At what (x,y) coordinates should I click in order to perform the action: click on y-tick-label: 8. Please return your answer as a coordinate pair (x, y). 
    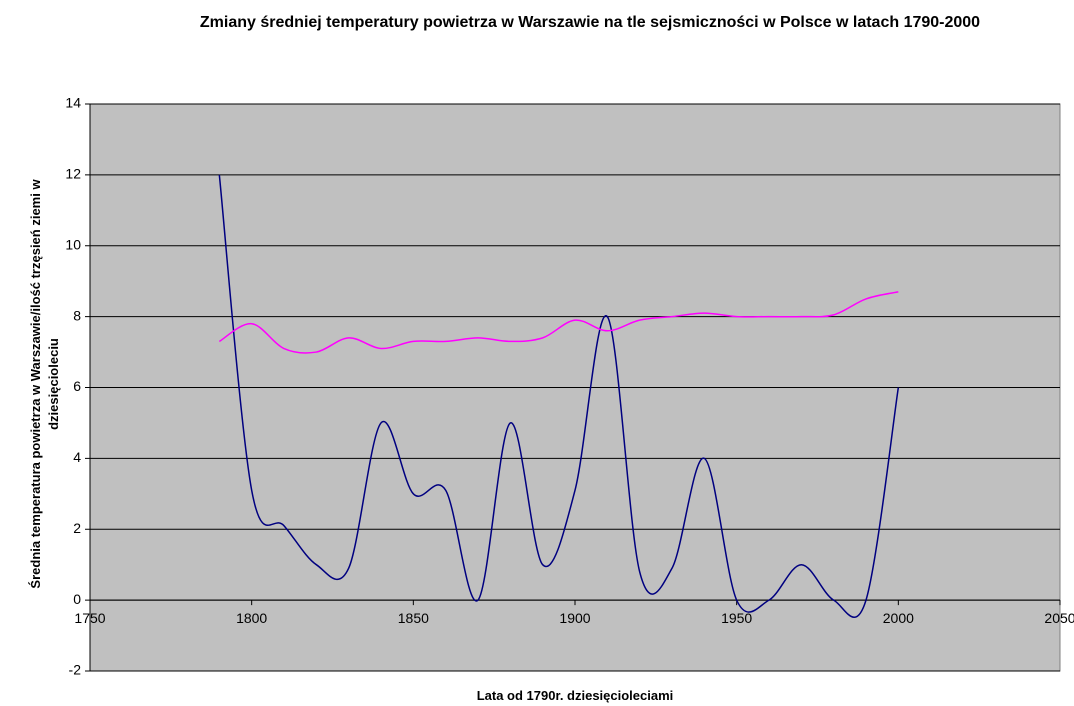
    Looking at the image, I should click on (77, 315).